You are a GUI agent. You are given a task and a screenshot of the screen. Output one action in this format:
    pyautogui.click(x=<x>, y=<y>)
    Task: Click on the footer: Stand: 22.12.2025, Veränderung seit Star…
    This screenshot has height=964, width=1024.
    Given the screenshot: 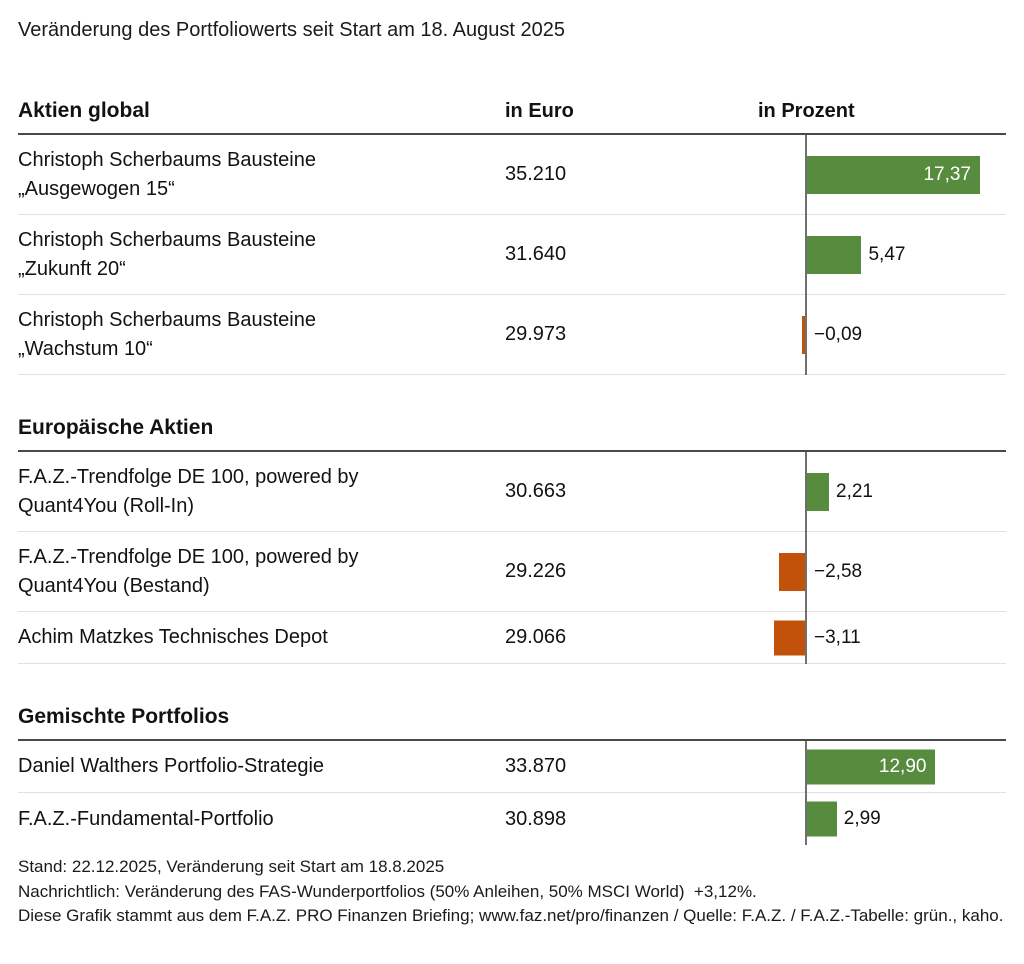 What is the action you would take?
    pyautogui.click(x=512, y=892)
    